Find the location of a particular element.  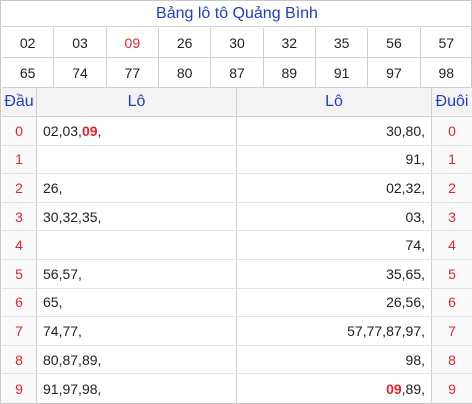

number-cell: 57 is located at coordinates (446, 42).